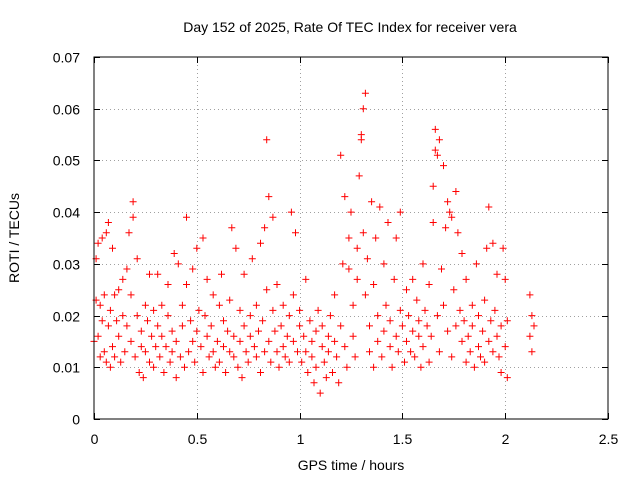 The width and height of the screenshot is (640, 480). Describe the element at coordinates (66, 58) in the screenshot. I see `y-tick-label: 0.07` at that location.